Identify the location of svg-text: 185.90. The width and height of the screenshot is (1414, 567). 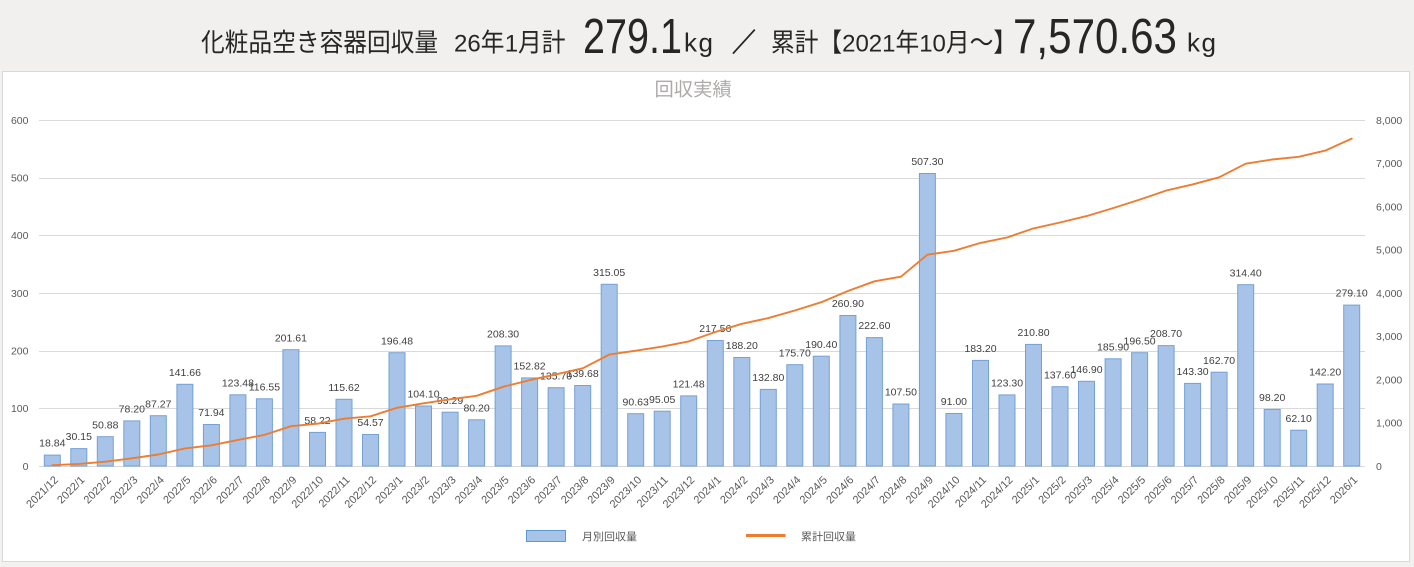
(1113, 347).